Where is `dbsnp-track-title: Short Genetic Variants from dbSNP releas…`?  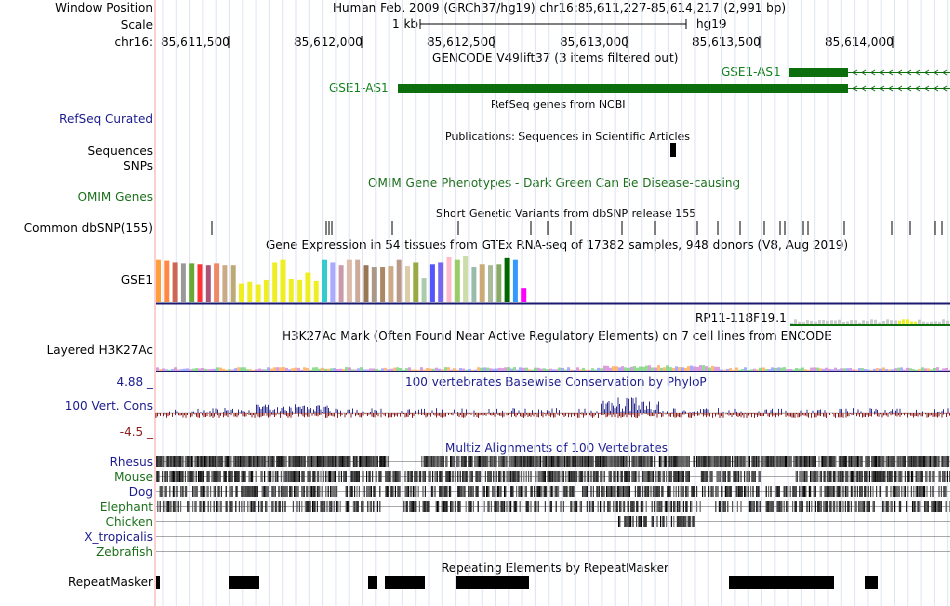 dbsnp-track-title: Short Genetic Variants from dbSNP releas… is located at coordinates (566, 213).